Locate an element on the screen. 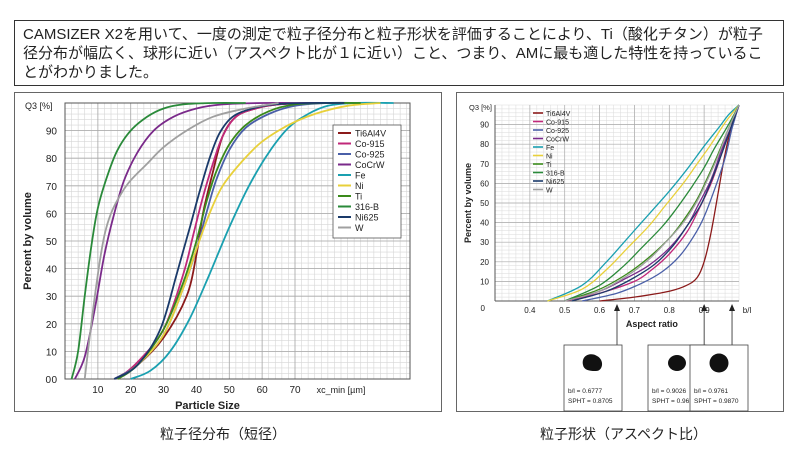  particle-shape-near-round is located at coordinates (677, 363).